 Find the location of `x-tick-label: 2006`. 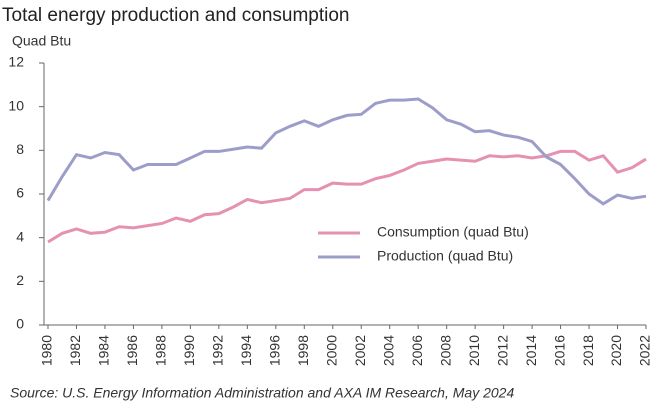

x-tick-label: 2006 is located at coordinates (417, 350).